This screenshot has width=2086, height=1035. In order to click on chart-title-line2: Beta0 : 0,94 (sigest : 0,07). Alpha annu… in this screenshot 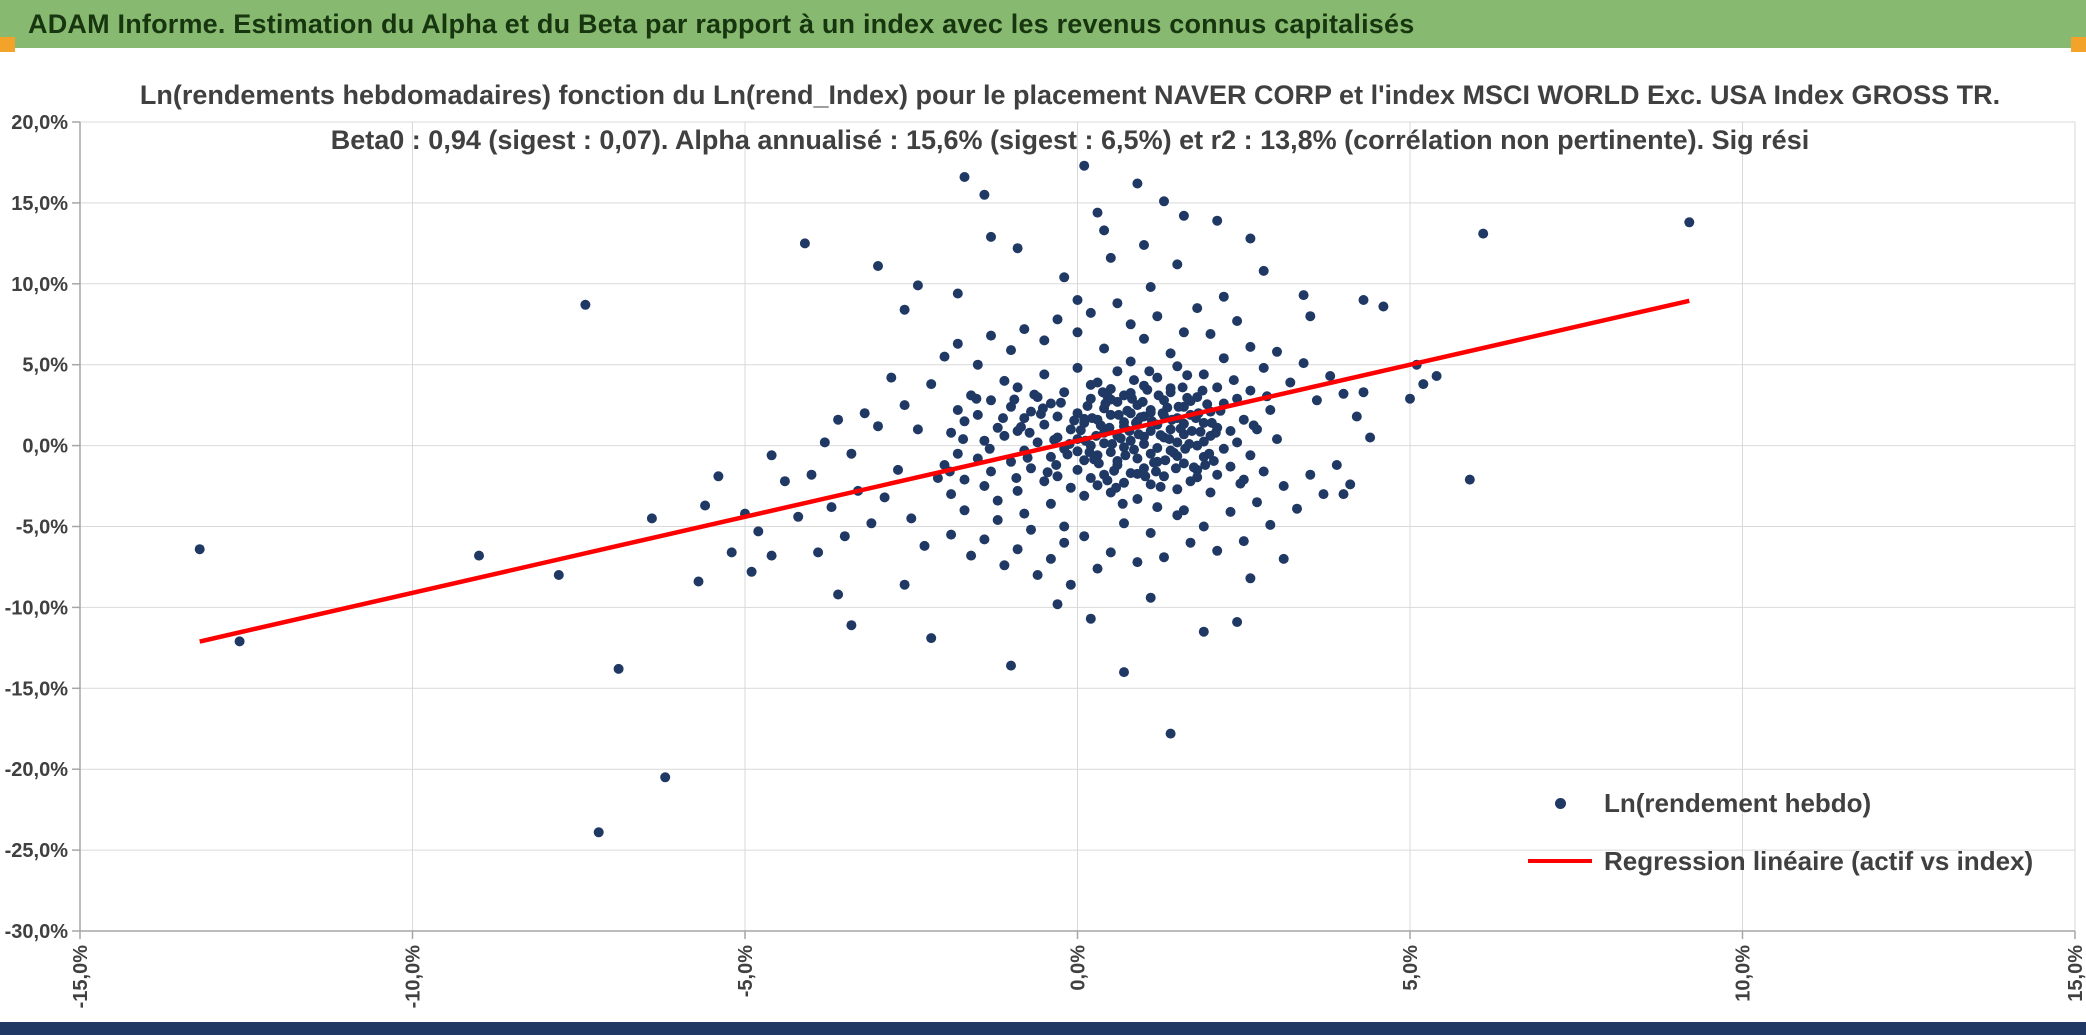, I will do `click(1070, 140)`.